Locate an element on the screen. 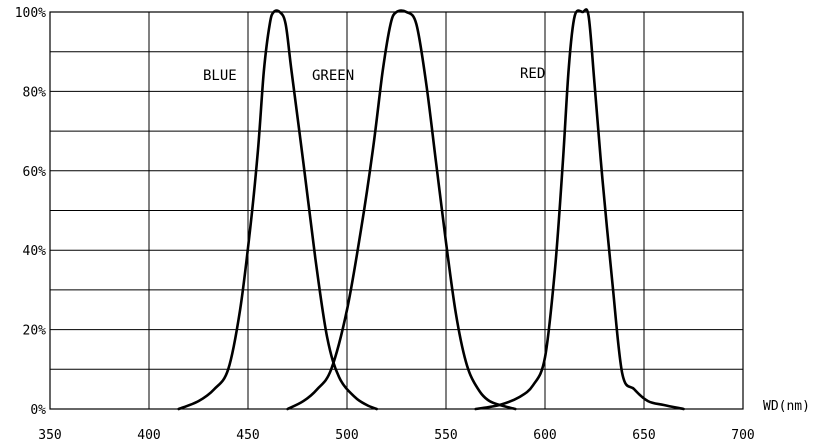 The width and height of the screenshot is (833, 446). x-tick-label: 550 is located at coordinates (445, 435).